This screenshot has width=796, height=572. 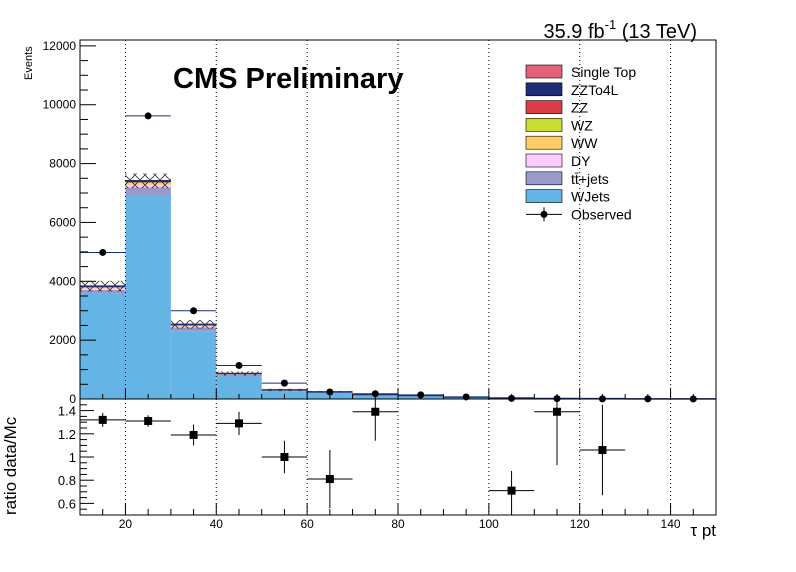 I want to click on legend-label-7: WJets, so click(x=590, y=197).